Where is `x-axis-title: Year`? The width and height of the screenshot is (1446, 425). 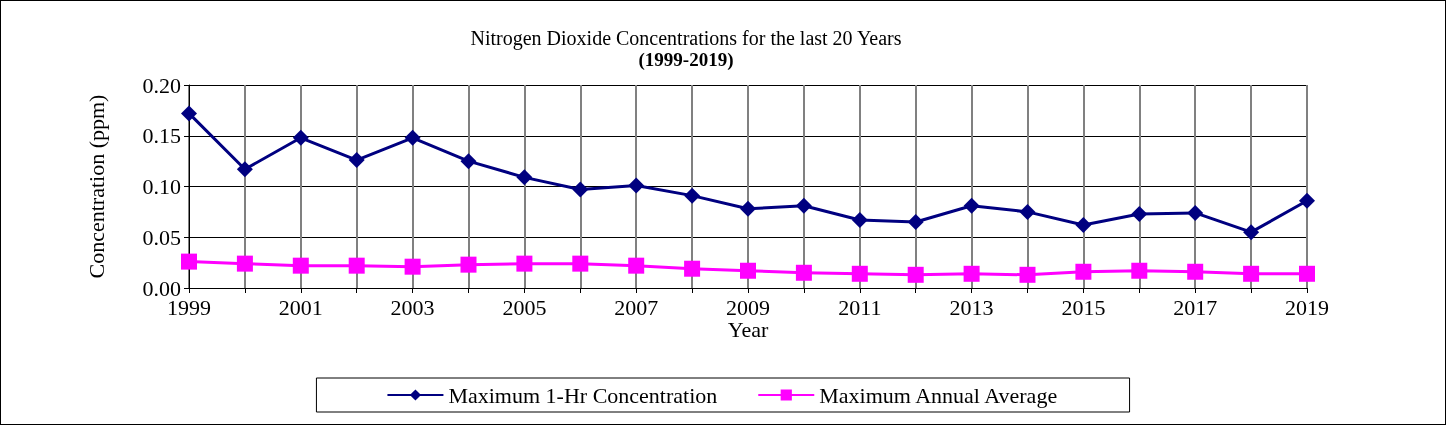 x-axis-title: Year is located at coordinates (748, 330).